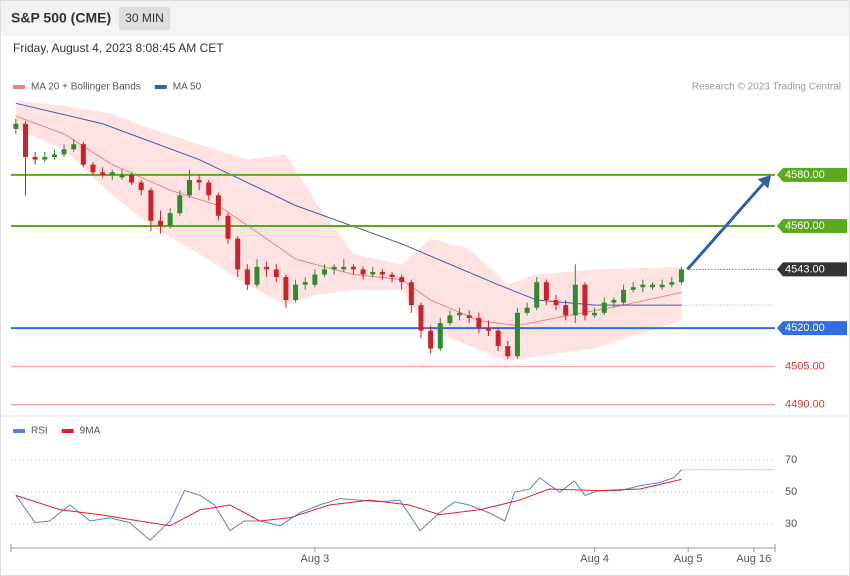 The image size is (850, 576). Describe the element at coordinates (766, 87) in the screenshot. I see `source: Research © 2023 Trading Central` at that location.